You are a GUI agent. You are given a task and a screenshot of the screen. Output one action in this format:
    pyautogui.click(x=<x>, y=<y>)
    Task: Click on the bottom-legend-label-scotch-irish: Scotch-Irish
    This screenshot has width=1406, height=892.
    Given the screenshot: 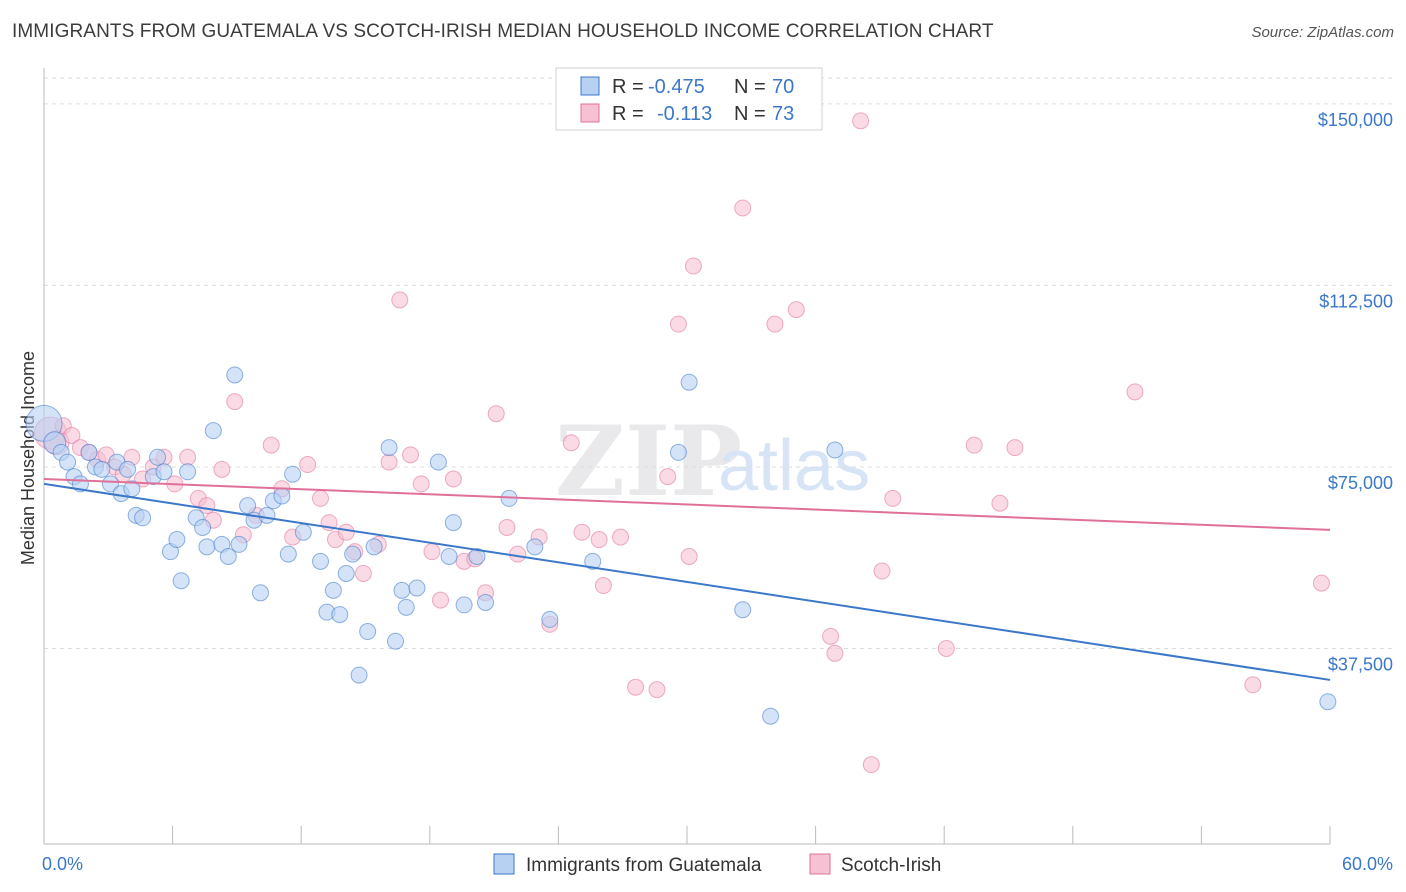 What is the action you would take?
    pyautogui.click(x=891, y=865)
    